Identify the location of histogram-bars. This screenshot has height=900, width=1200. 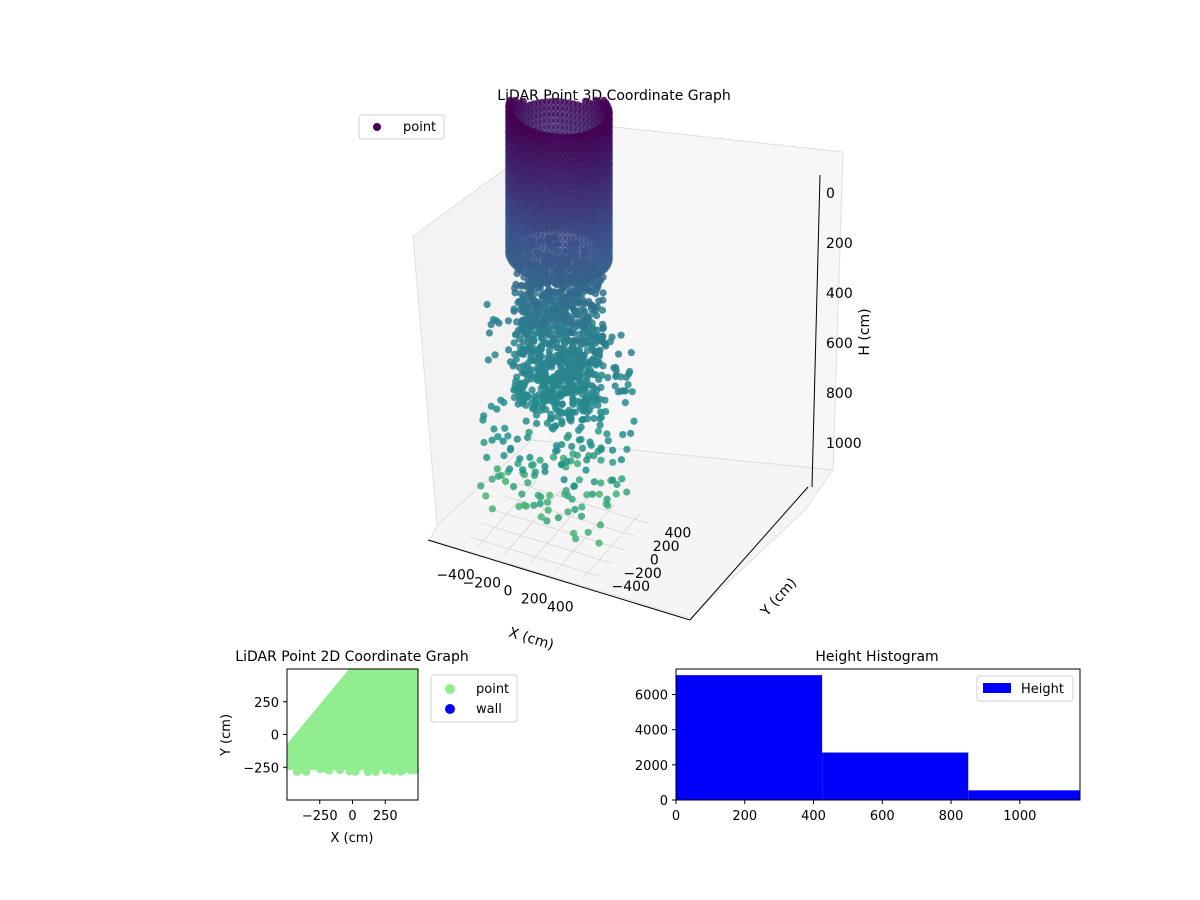
(878, 737).